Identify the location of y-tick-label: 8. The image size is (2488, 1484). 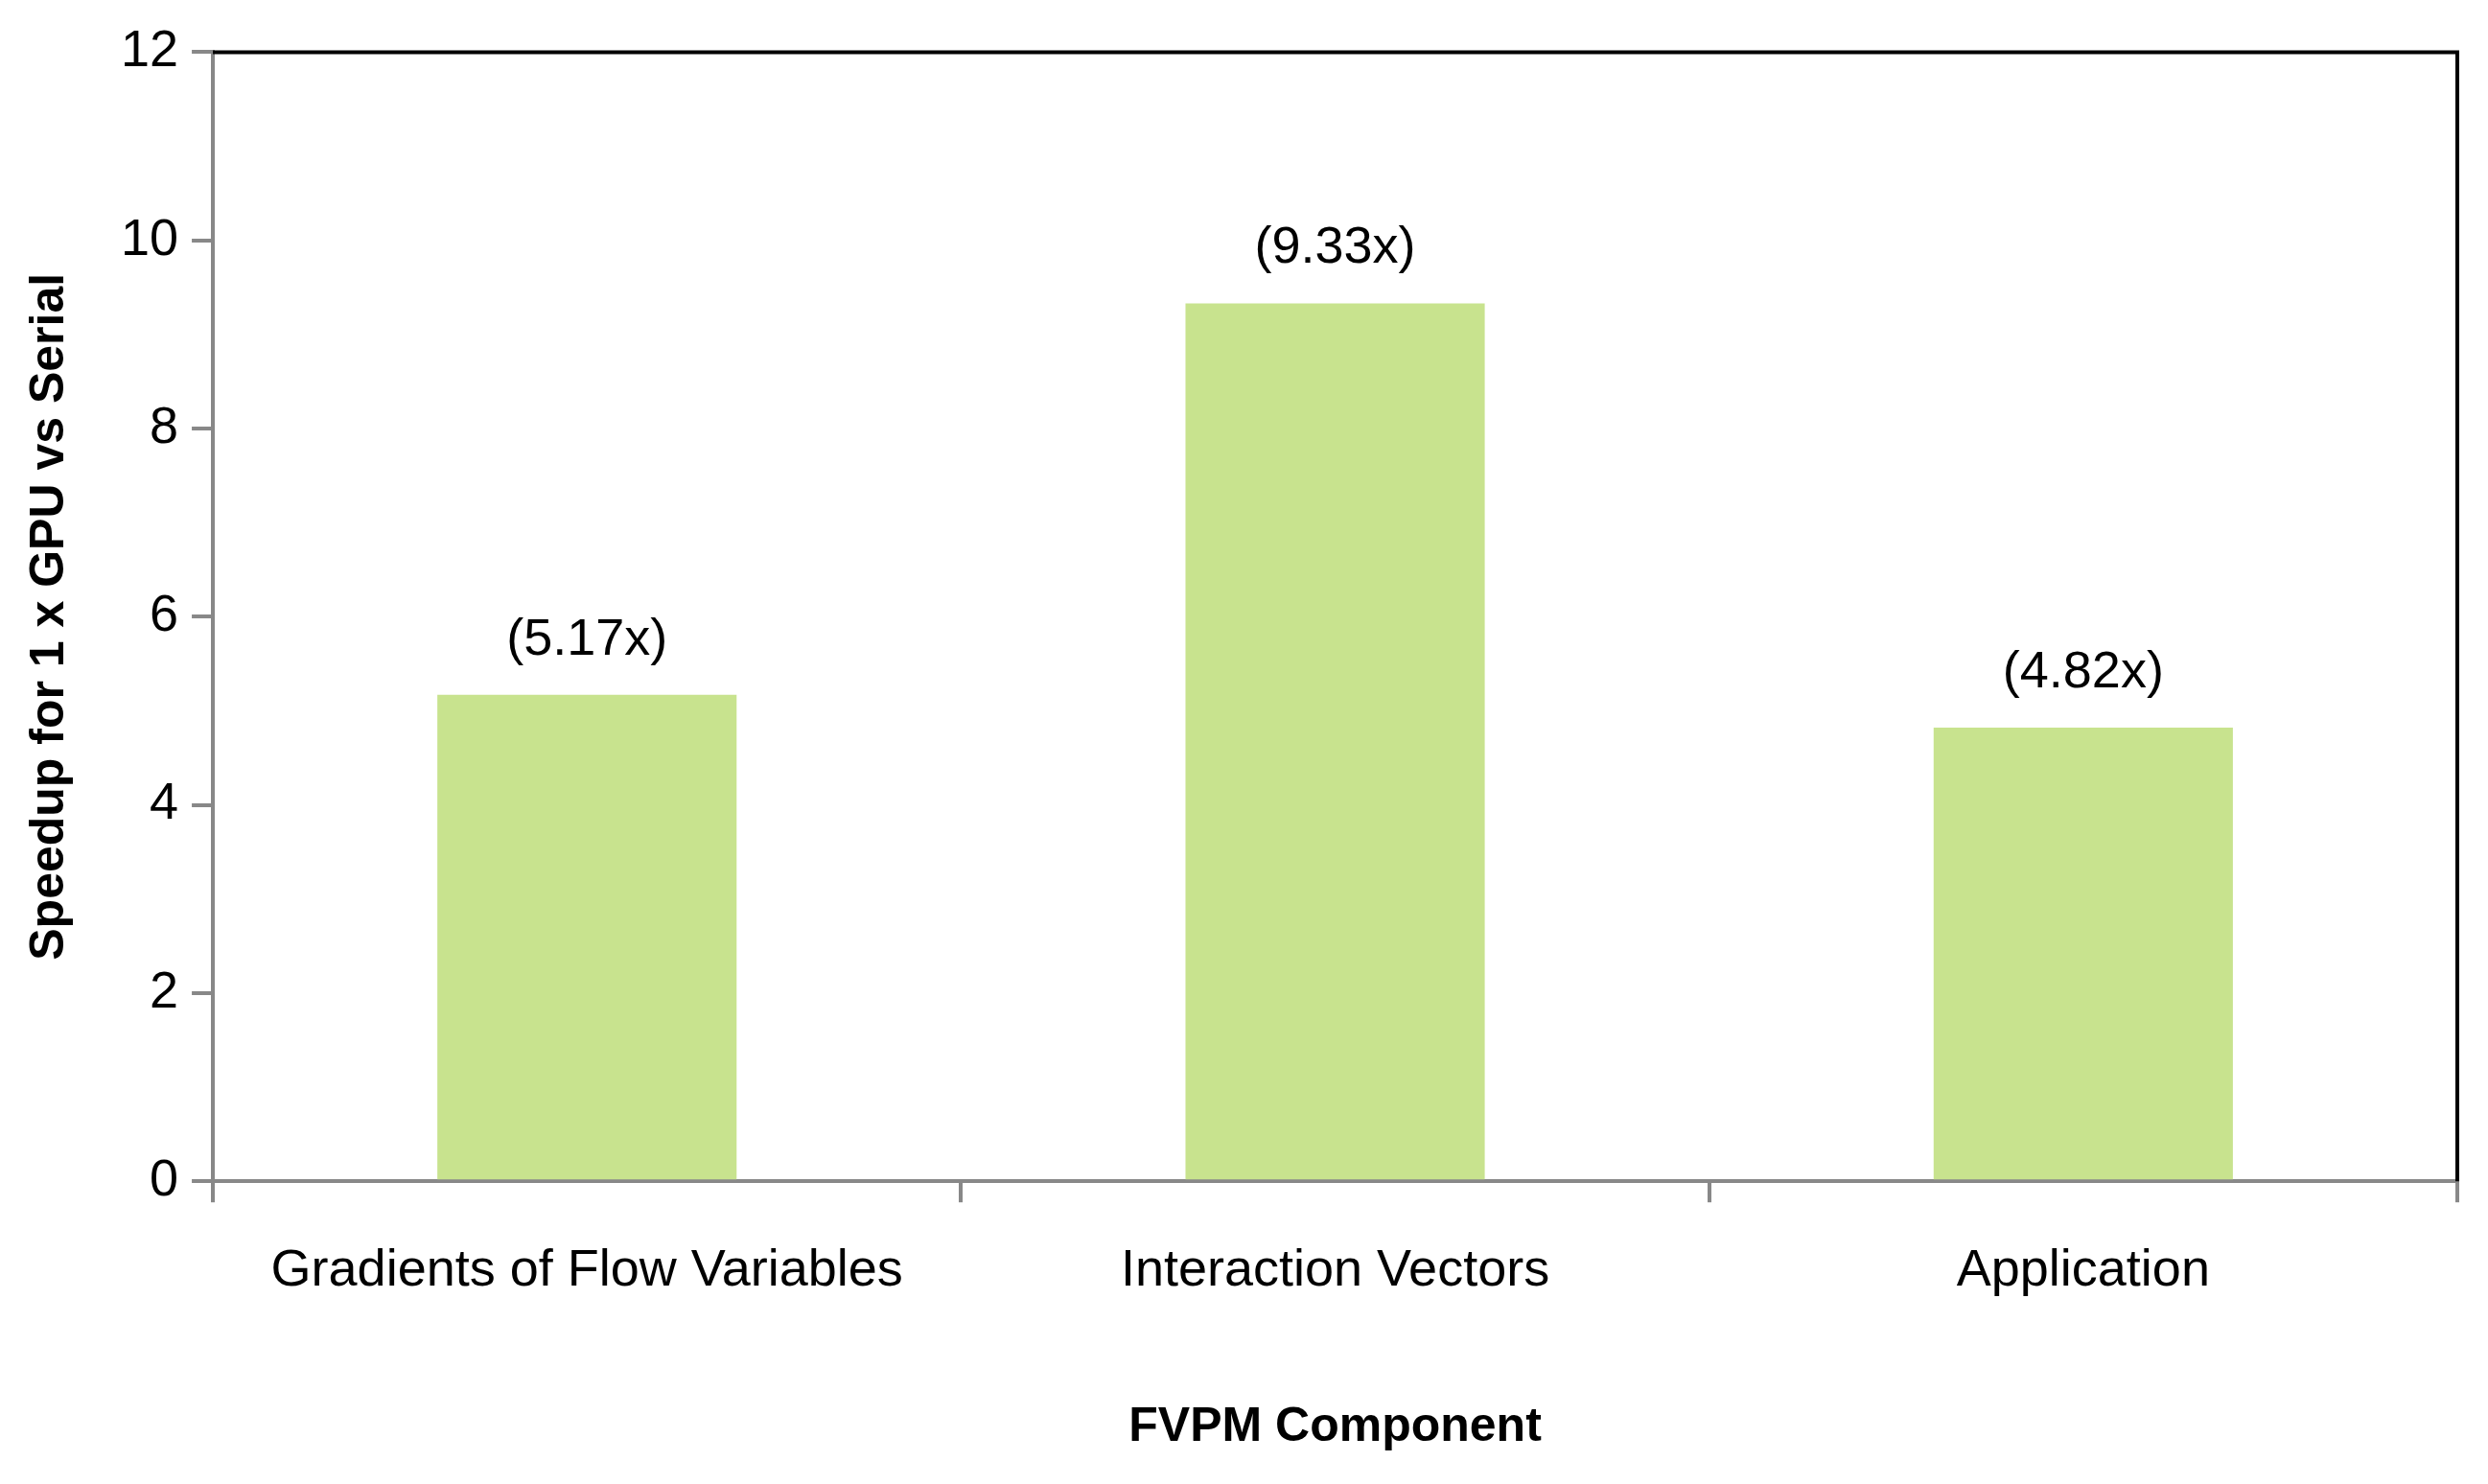
(164, 424).